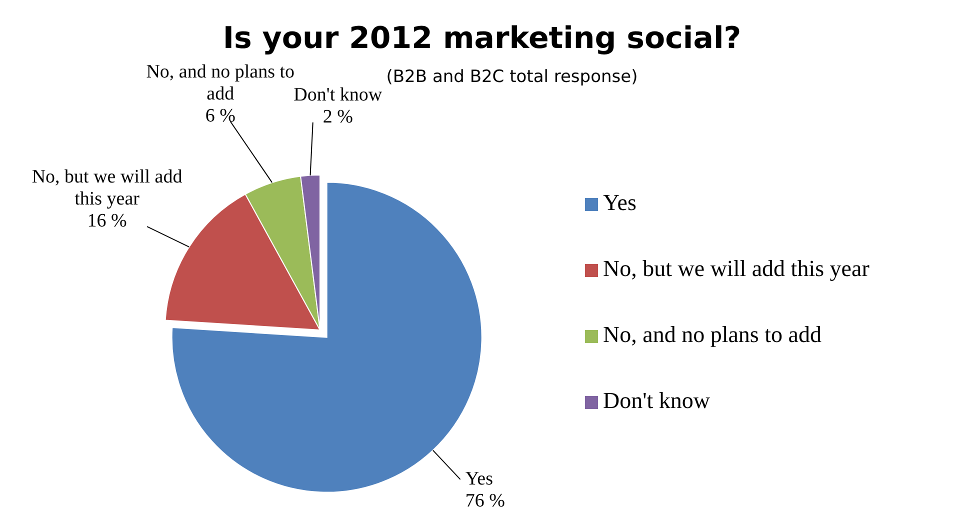 The width and height of the screenshot is (964, 519). Describe the element at coordinates (220, 115) in the screenshot. I see `data-label: 6 %` at that location.